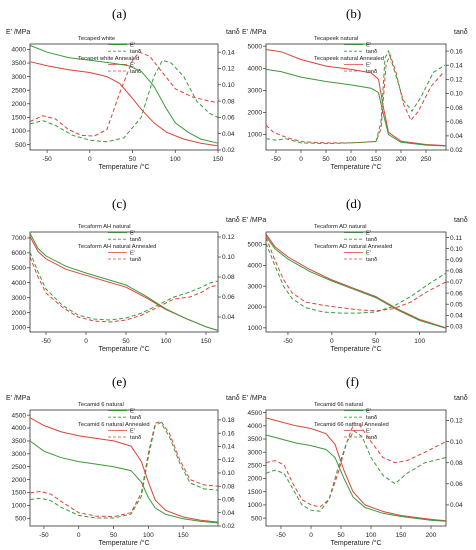 The image size is (476, 550). Describe the element at coordinates (101, 405) in the screenshot. I see `legend-entry: Tecamid 6 natural` at that location.